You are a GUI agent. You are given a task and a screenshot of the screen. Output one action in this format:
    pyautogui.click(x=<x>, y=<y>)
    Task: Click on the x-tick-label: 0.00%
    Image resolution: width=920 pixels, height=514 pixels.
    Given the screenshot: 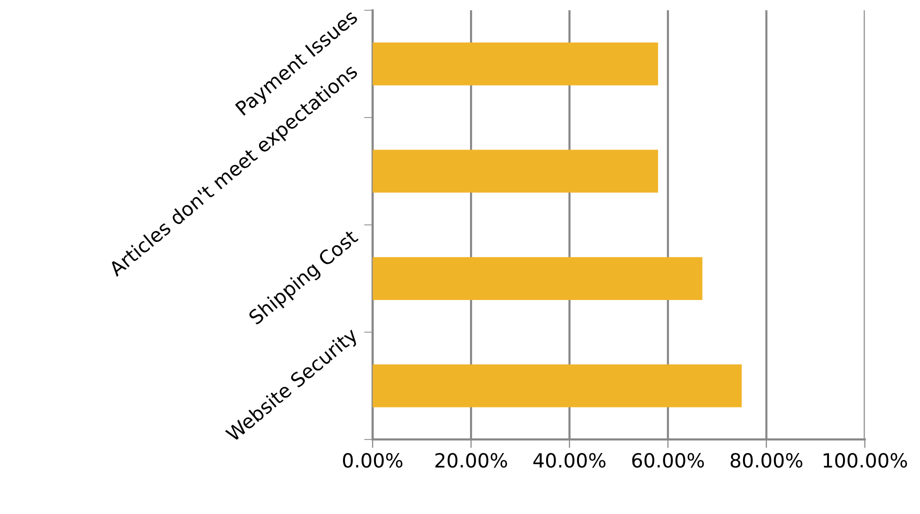 What is the action you would take?
    pyautogui.click(x=372, y=460)
    